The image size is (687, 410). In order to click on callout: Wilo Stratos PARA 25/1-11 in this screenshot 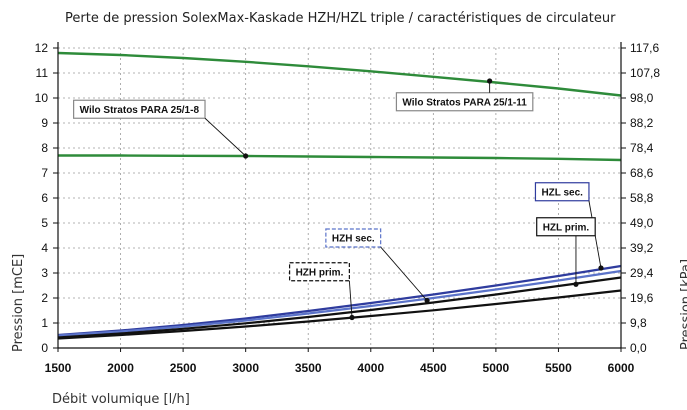, I will do `click(464, 95)`.